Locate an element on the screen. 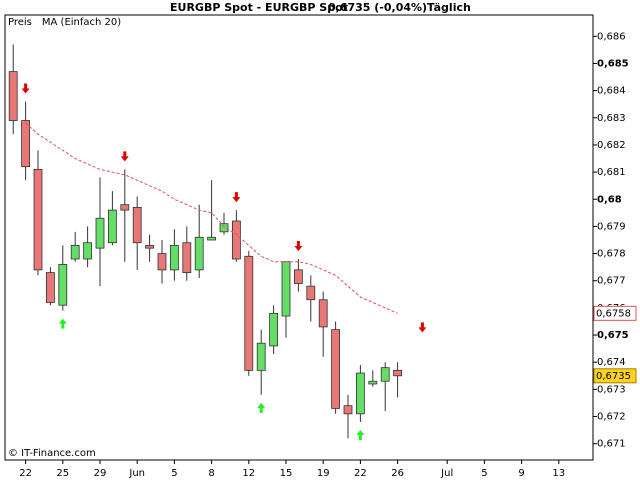 The height and width of the screenshot is (480, 640). legend-entry: Preis is located at coordinates (20, 22).